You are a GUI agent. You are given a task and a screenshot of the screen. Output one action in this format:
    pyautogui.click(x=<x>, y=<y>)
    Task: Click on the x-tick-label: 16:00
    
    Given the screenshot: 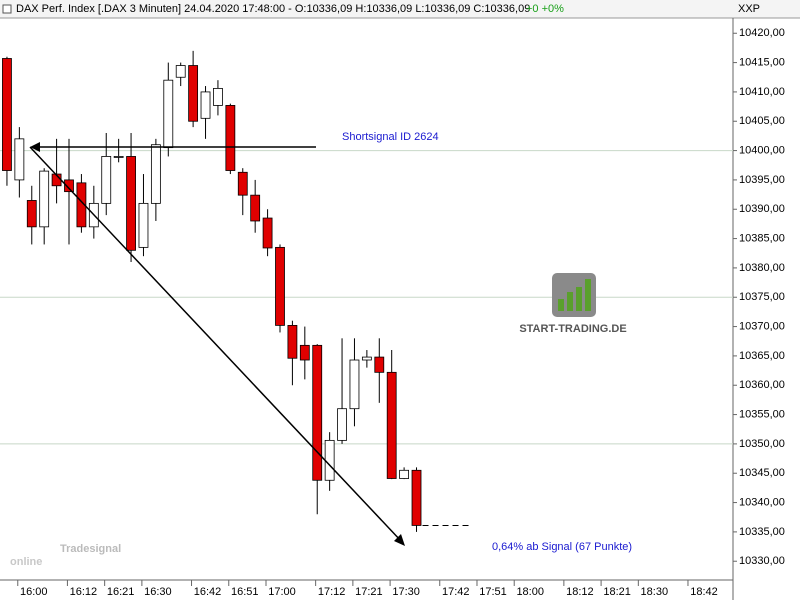 What is the action you would take?
    pyautogui.click(x=34, y=592)
    